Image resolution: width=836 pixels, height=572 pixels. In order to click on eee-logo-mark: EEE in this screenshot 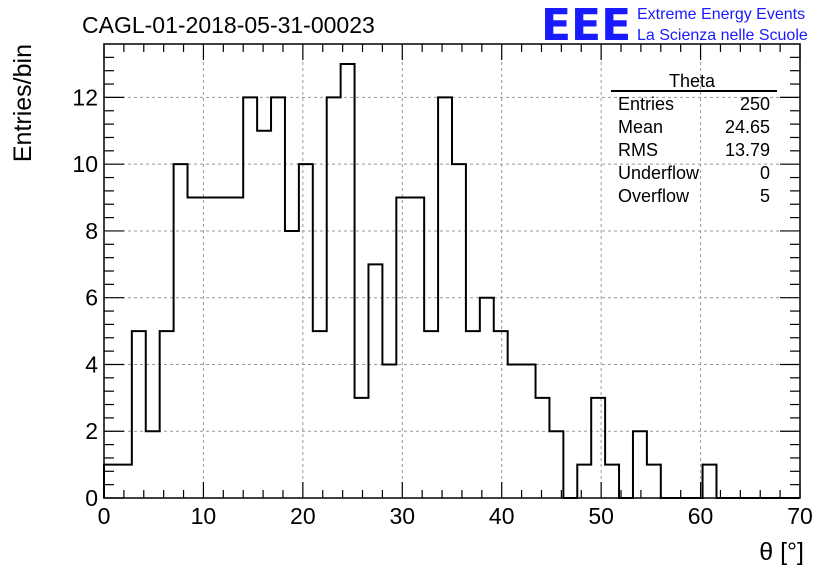, I will do `click(586, 25)`.